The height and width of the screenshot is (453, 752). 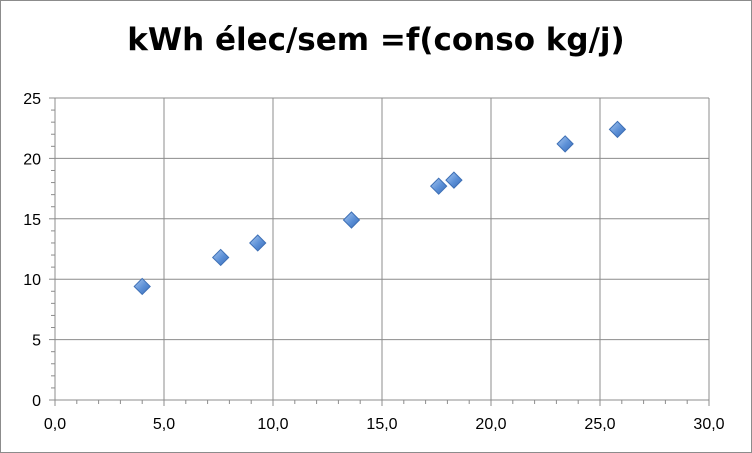 I want to click on y-tick-label-1: 5, so click(x=36, y=341).